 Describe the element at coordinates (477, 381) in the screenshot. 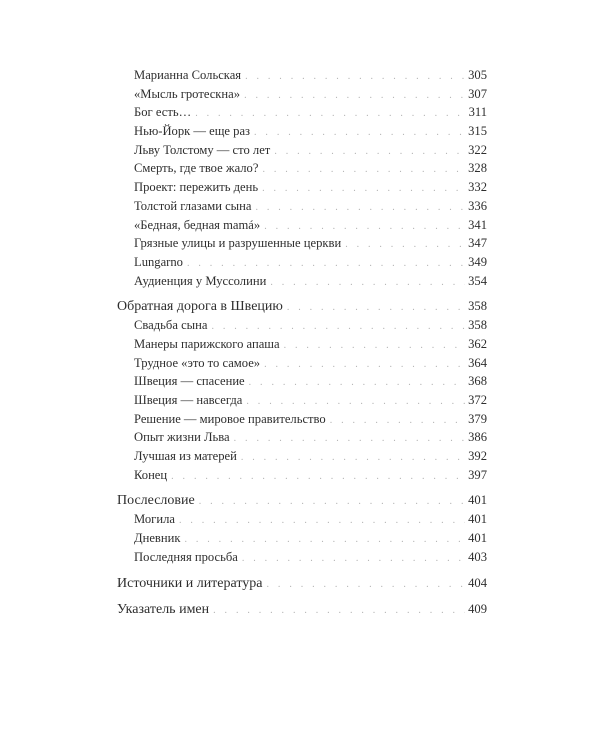

I see `entry-page-number: 368` at that location.